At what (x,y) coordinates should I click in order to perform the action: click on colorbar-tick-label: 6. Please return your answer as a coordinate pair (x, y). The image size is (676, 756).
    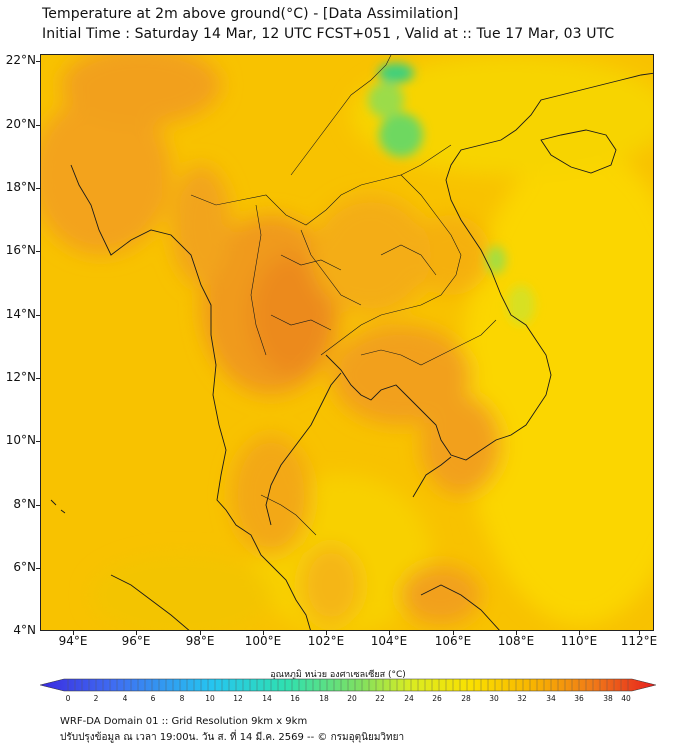
    Looking at the image, I should click on (153, 698).